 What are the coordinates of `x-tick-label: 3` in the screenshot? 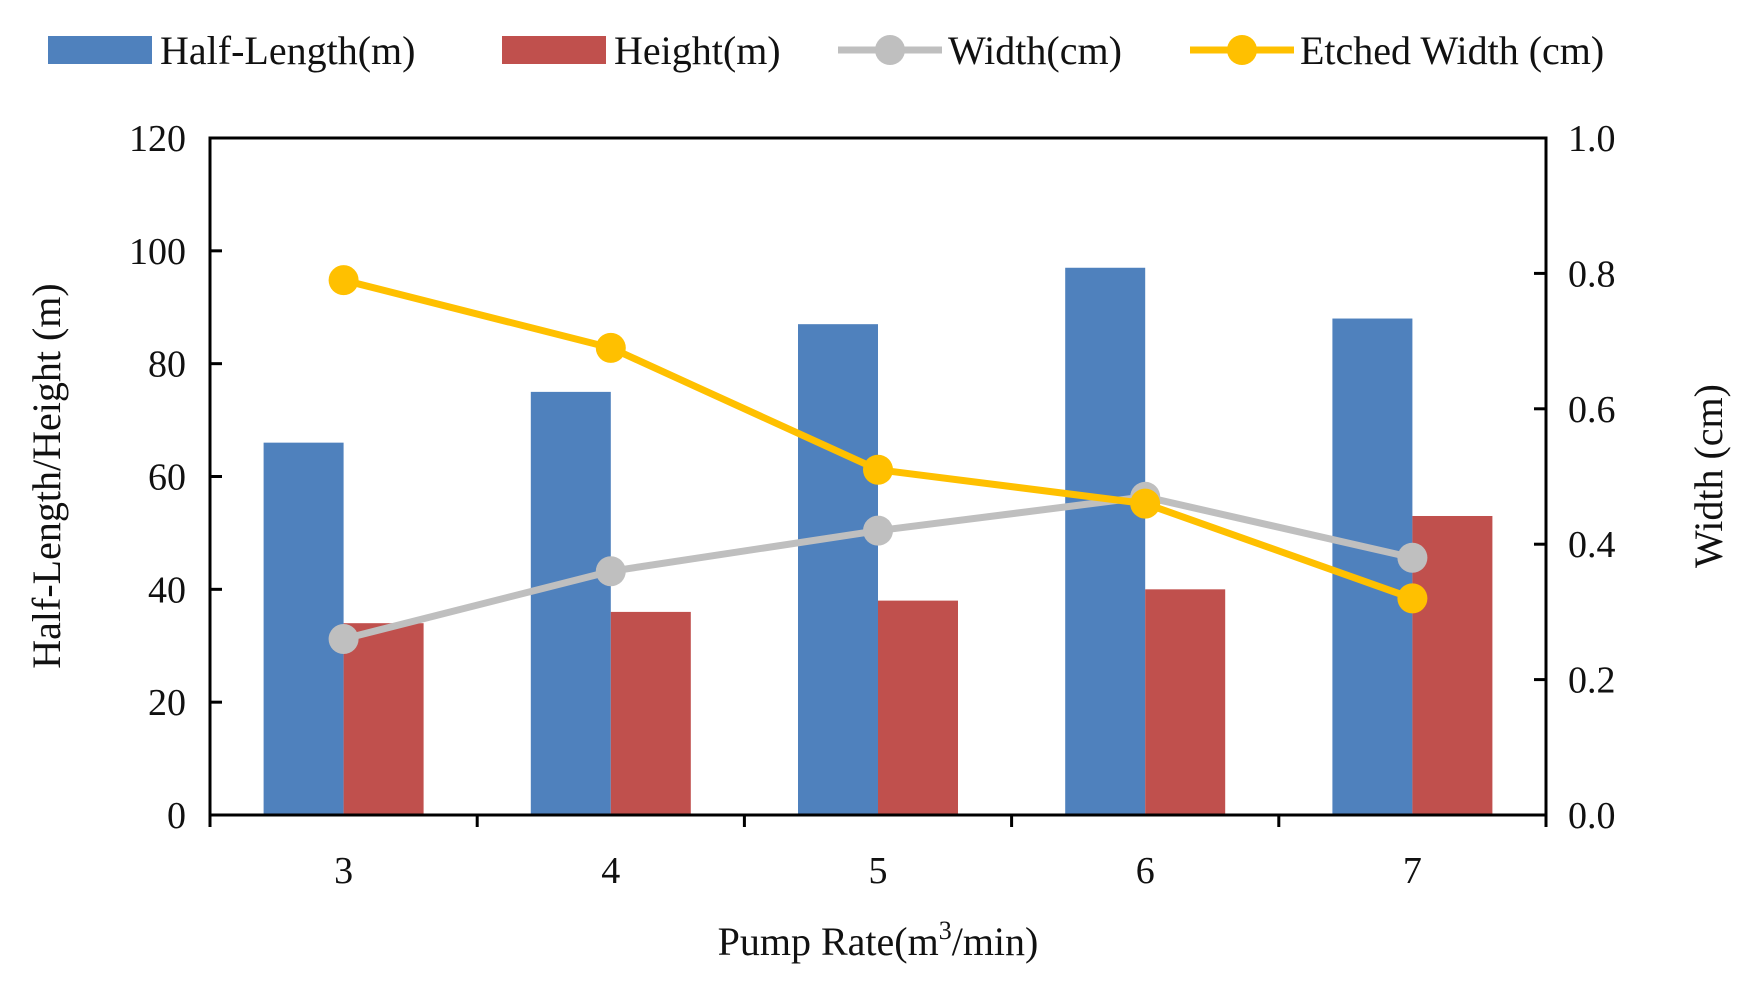 It's located at (343, 871).